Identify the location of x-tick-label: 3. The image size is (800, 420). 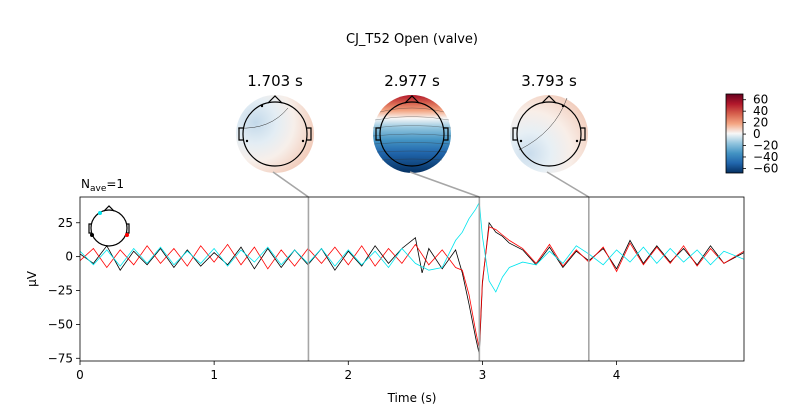
(483, 375).